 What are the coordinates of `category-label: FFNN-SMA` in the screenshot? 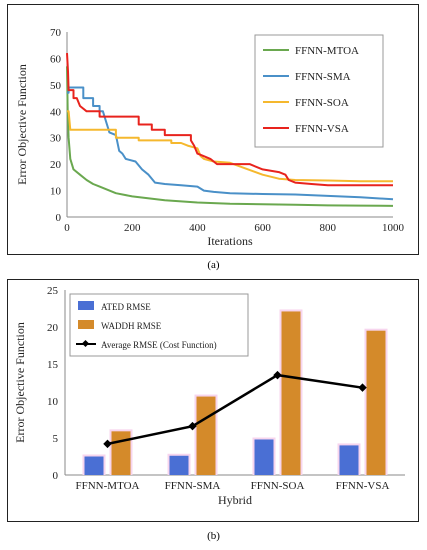 It's located at (193, 486).